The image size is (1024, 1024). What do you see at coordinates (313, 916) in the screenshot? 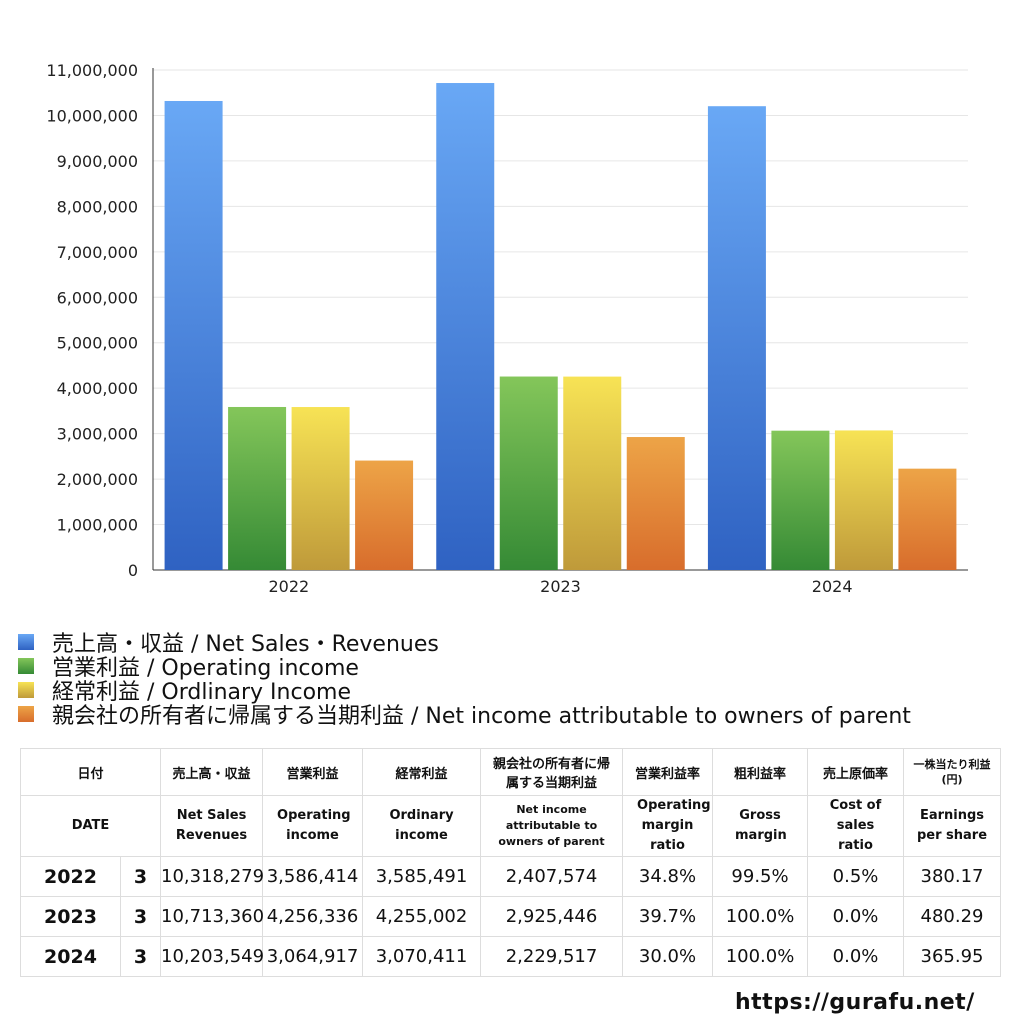
I see `cell-operating-income: 4,256,336` at bounding box center [313, 916].